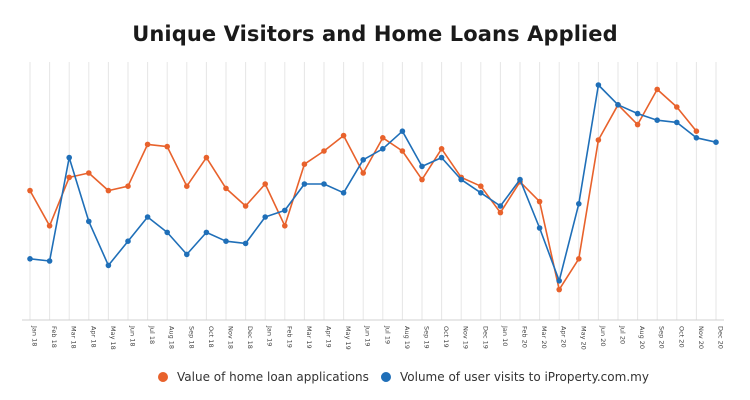  Describe the element at coordinates (74, 337) in the screenshot. I see `x-tick-label: Mar 18` at that location.